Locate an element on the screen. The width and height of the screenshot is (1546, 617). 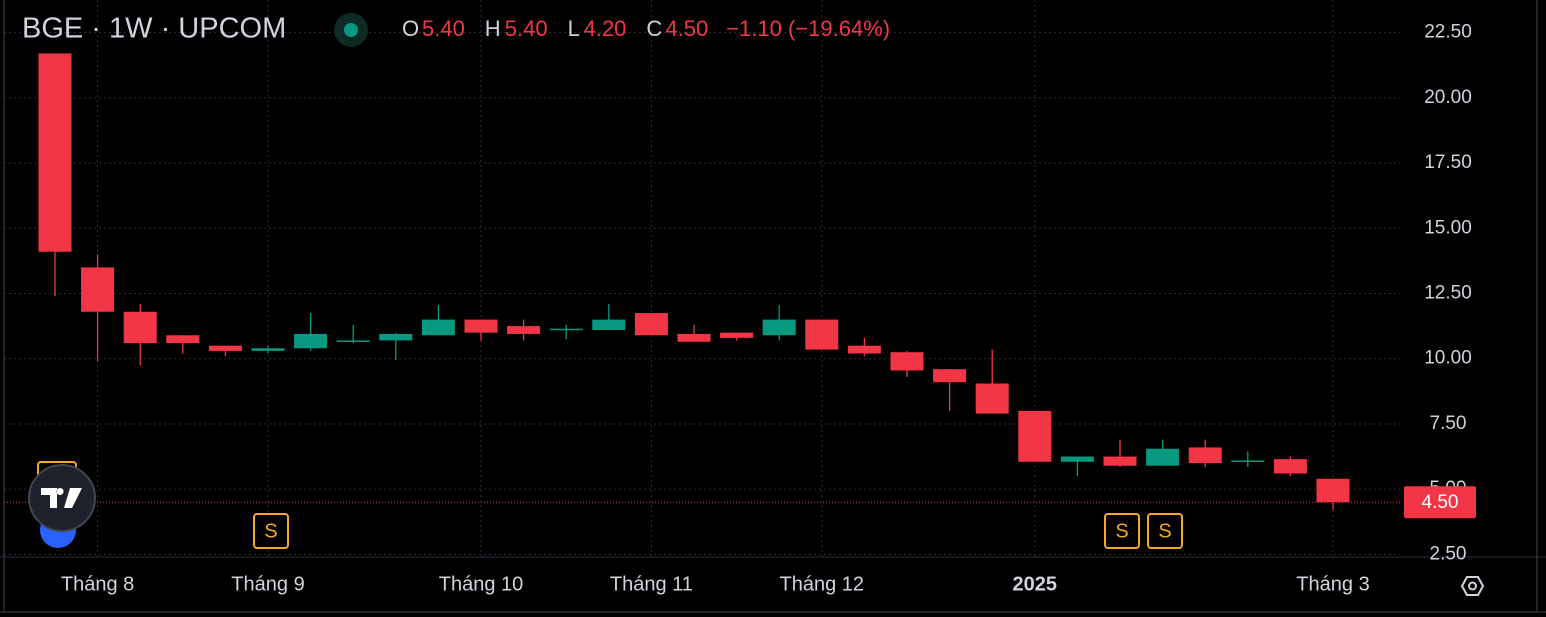
x-tick-label: Tháng 9 is located at coordinates (267, 584).